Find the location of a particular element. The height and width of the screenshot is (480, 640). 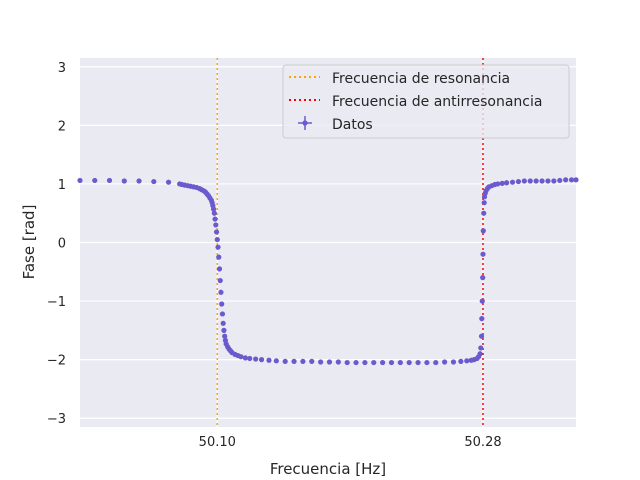

y-tick-label: 2 is located at coordinates (62, 126).